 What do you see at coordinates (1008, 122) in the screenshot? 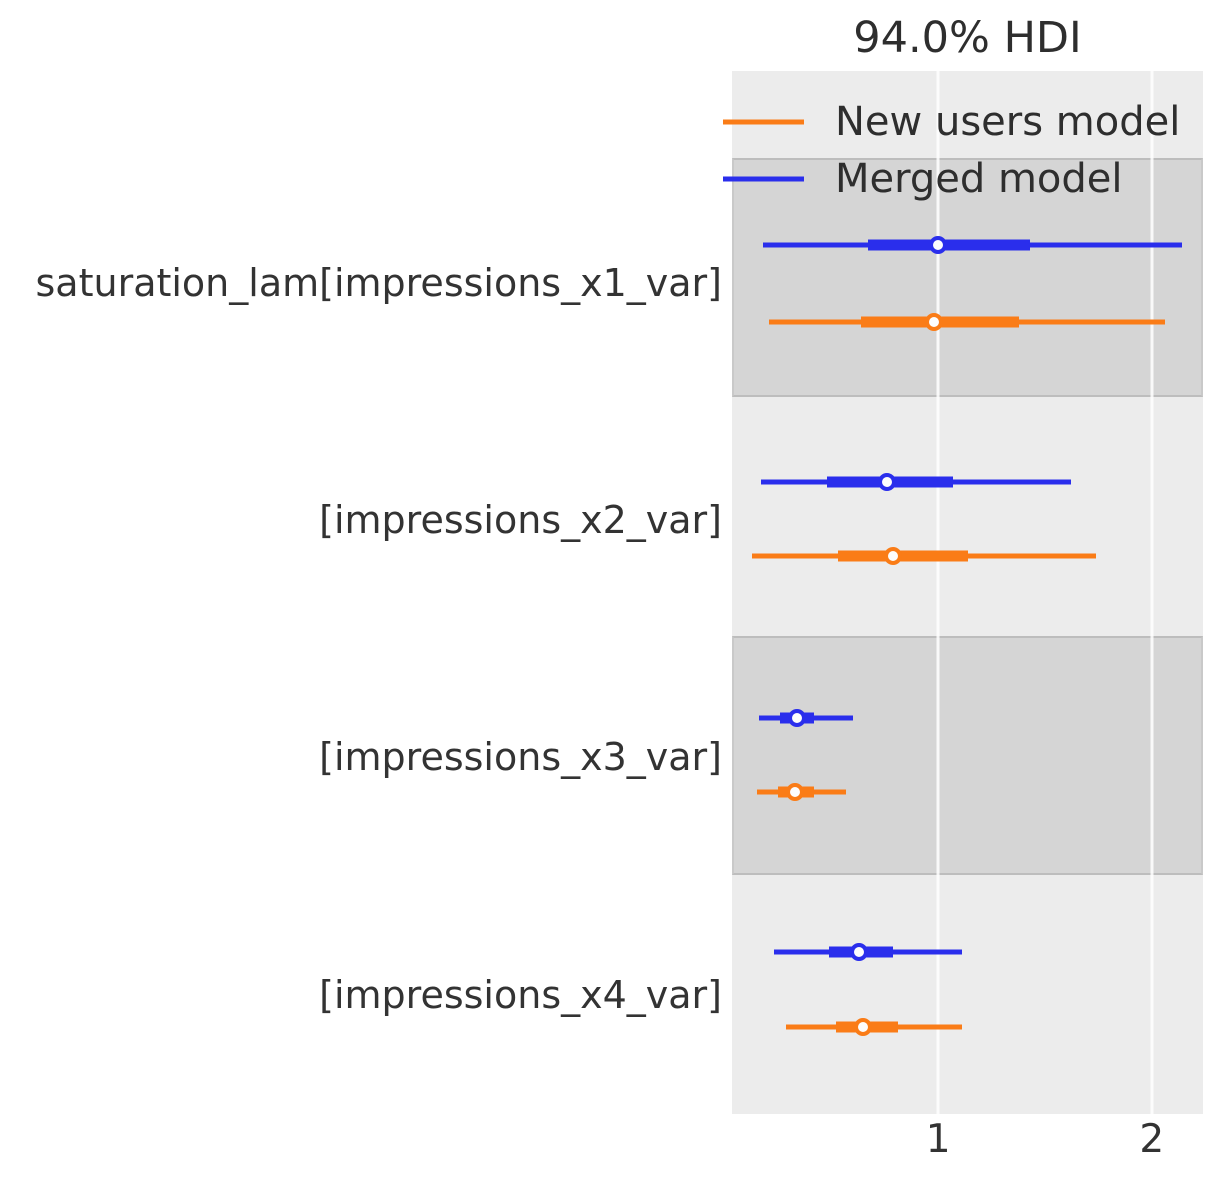
I see `legend-new-users-label: New users model` at bounding box center [1008, 122].